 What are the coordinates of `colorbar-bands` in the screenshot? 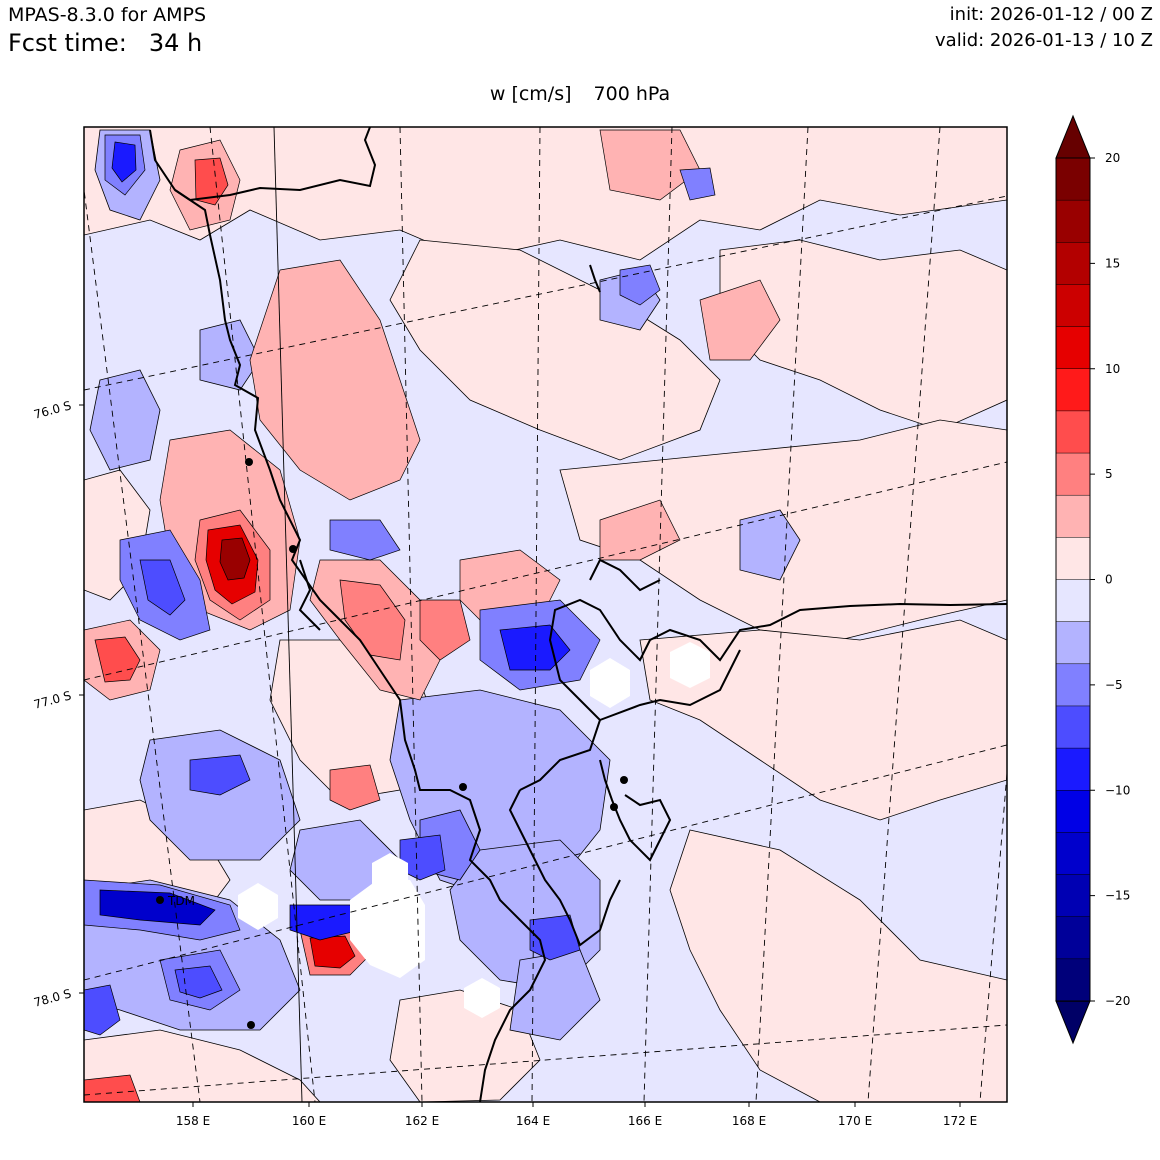 It's located at (1073, 579).